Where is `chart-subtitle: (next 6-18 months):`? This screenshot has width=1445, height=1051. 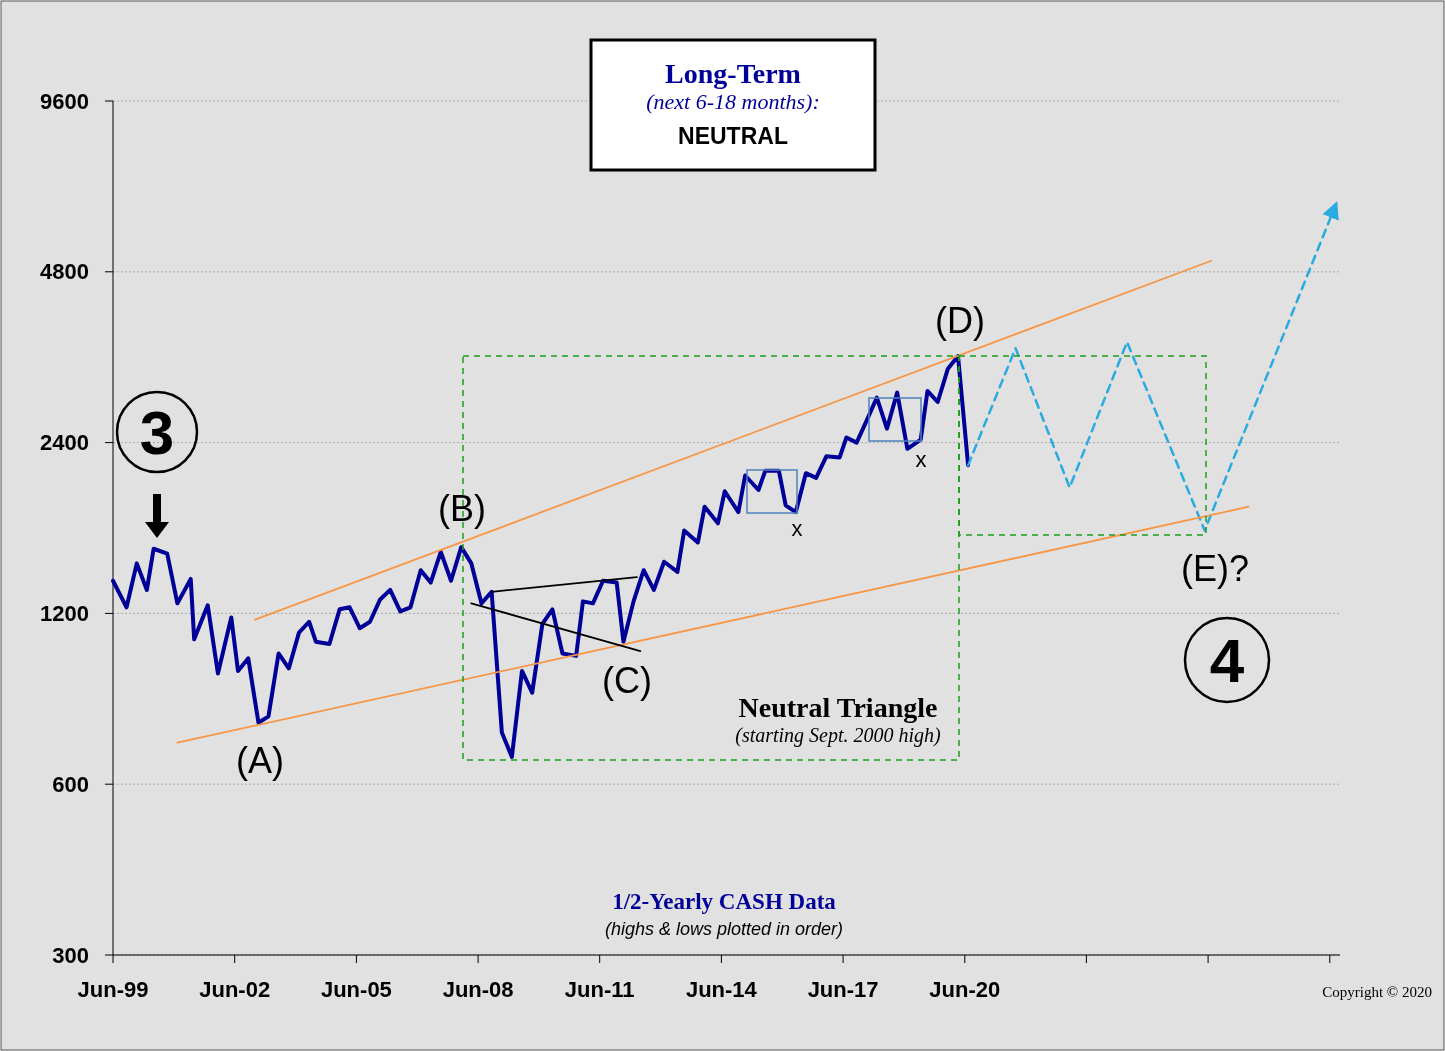 chart-subtitle: (next 6-18 months): is located at coordinates (733, 101).